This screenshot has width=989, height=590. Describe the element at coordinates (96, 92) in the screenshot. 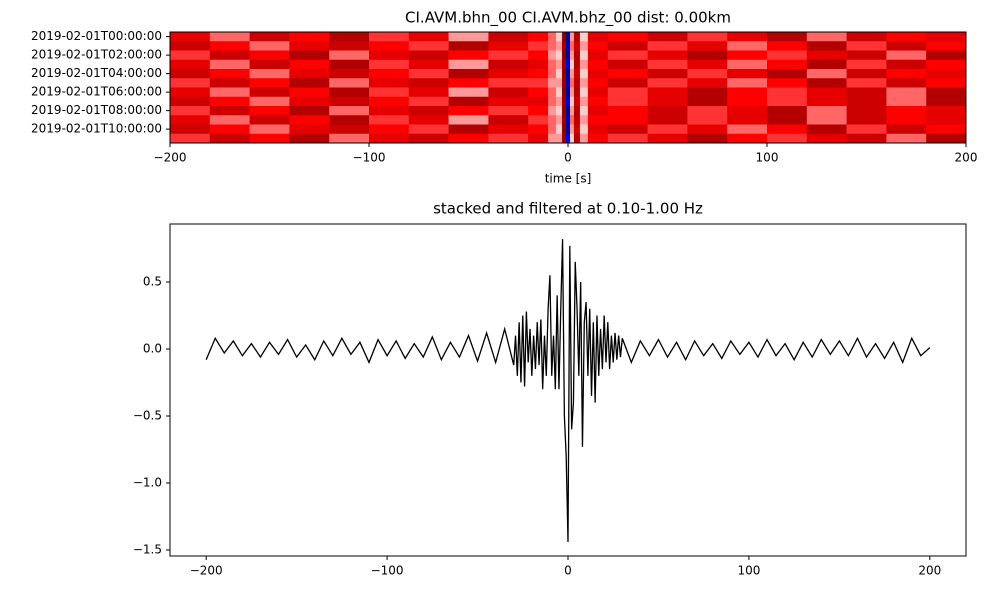

I see `y-tick-label: 2019-02-01T06:00:00` at that location.